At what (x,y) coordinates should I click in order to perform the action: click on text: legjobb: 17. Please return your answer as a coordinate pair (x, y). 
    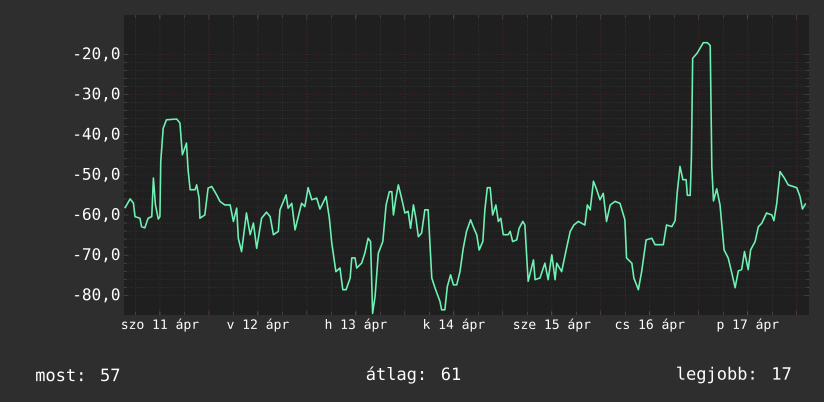
    Looking at the image, I should click on (734, 375).